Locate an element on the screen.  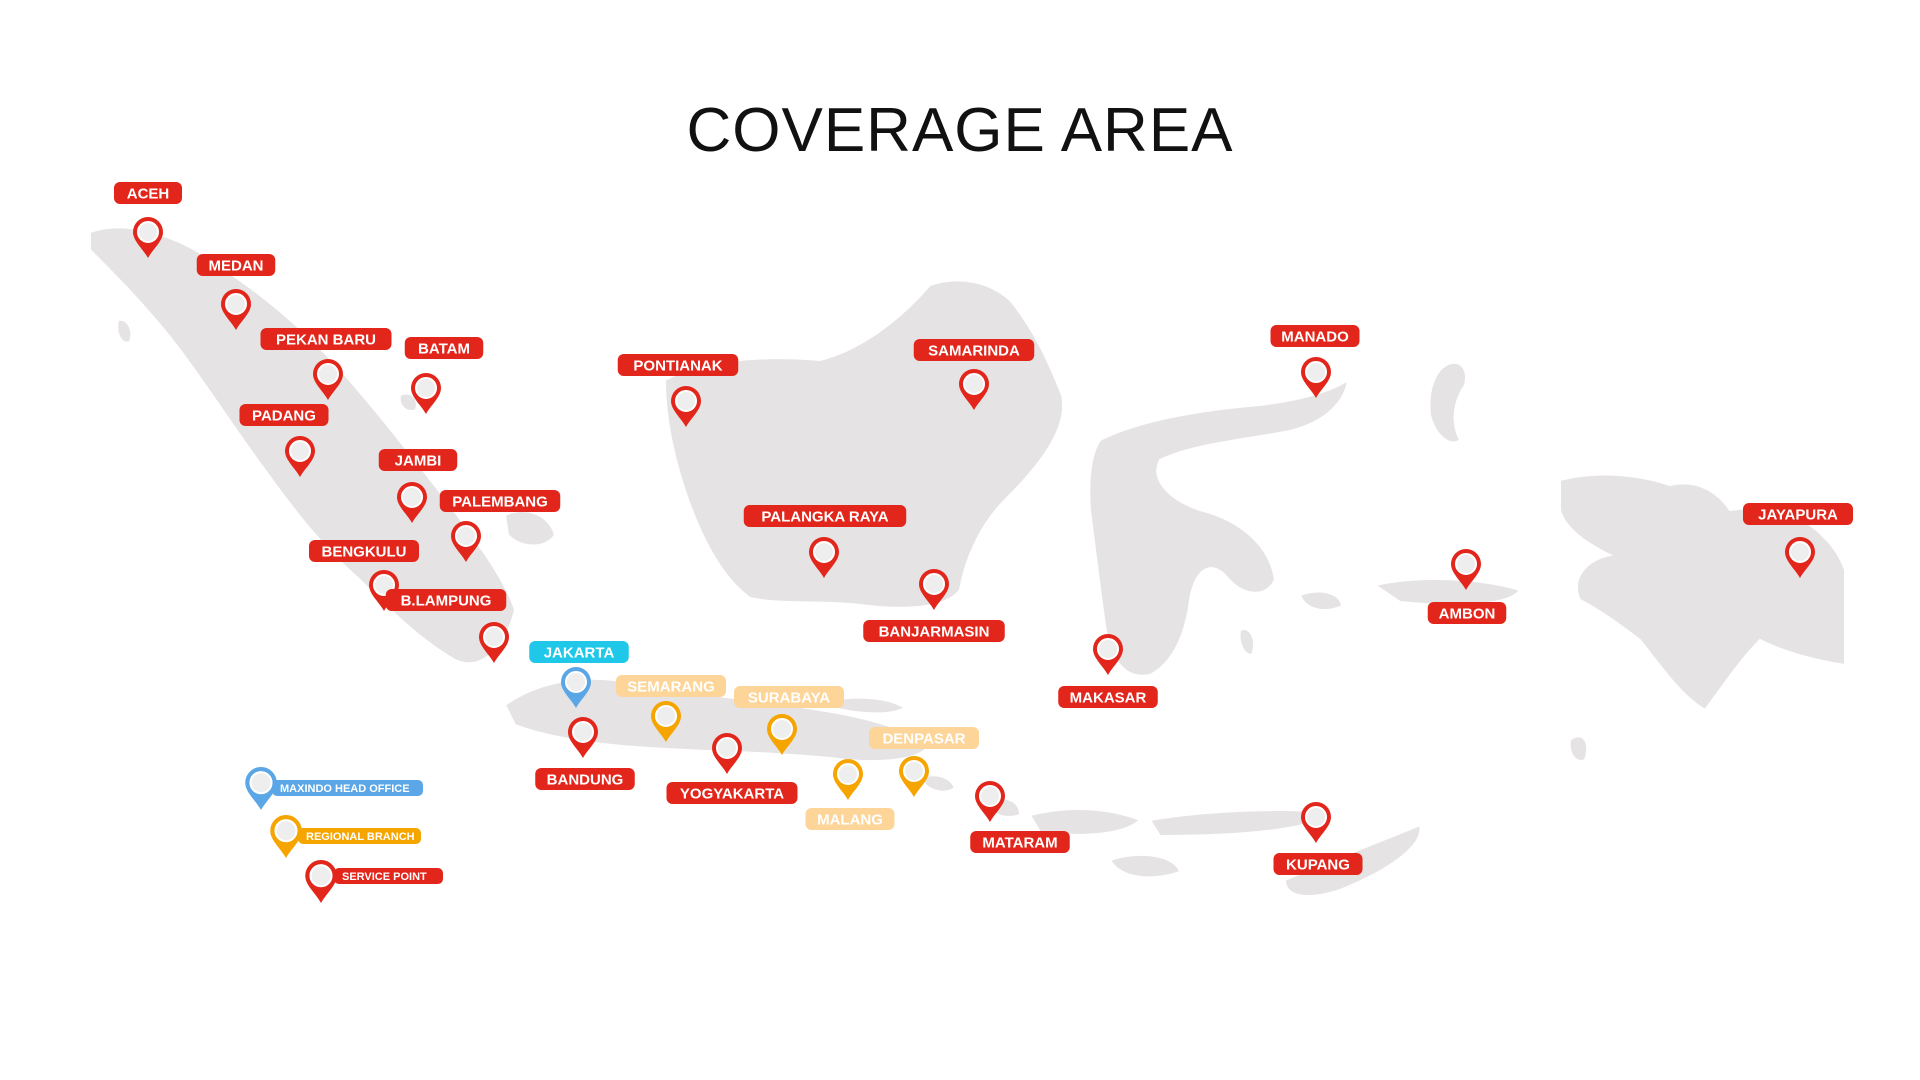
service-point-ambon: AMBON is located at coordinates (1467, 586).